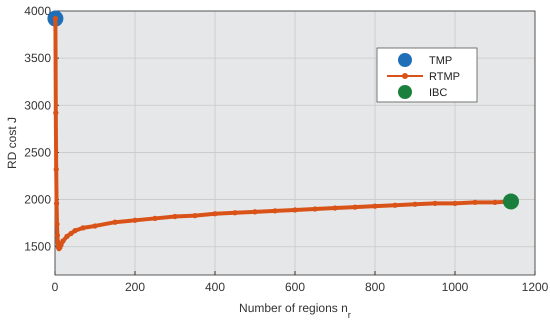 The image size is (550, 322). Describe the element at coordinates (375, 287) in the screenshot. I see `x-tick-label: 800` at that location.